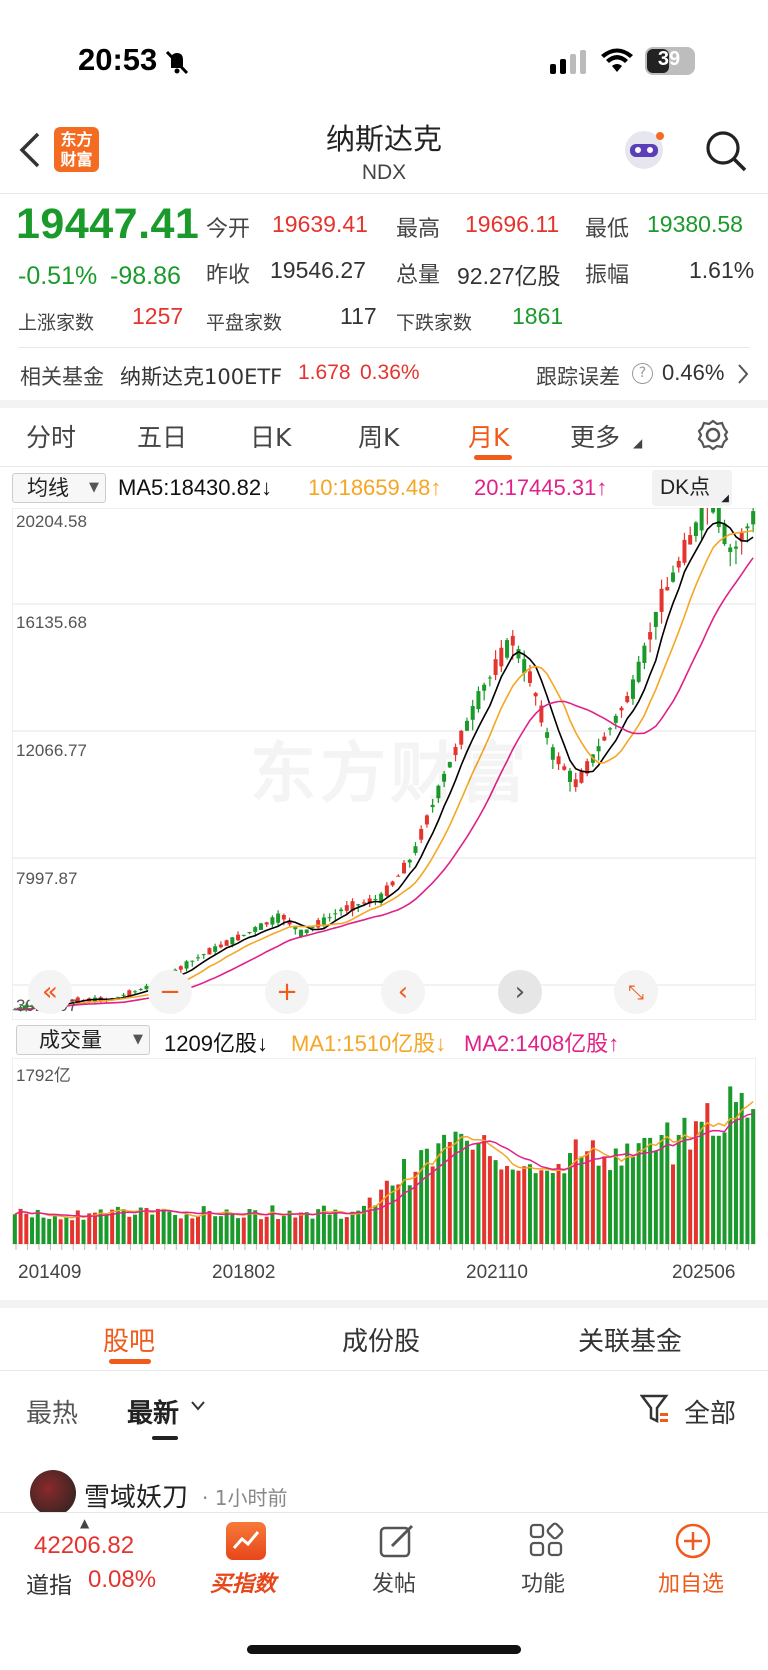 This screenshot has height=1670, width=768. Describe the element at coordinates (642, 373) in the screenshot. I see `help-icon: ?` at that location.